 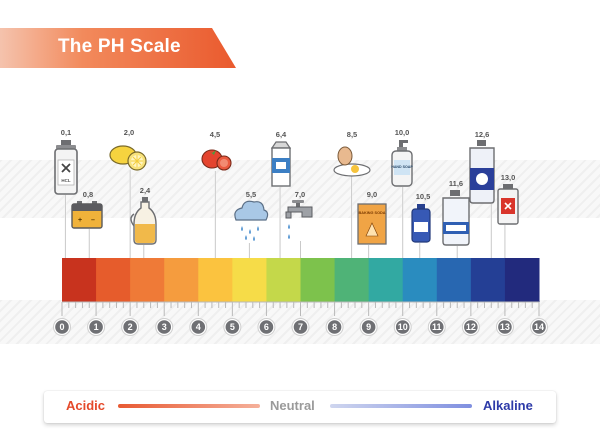 I want to click on ph-number-5: 5, so click(x=232, y=327).